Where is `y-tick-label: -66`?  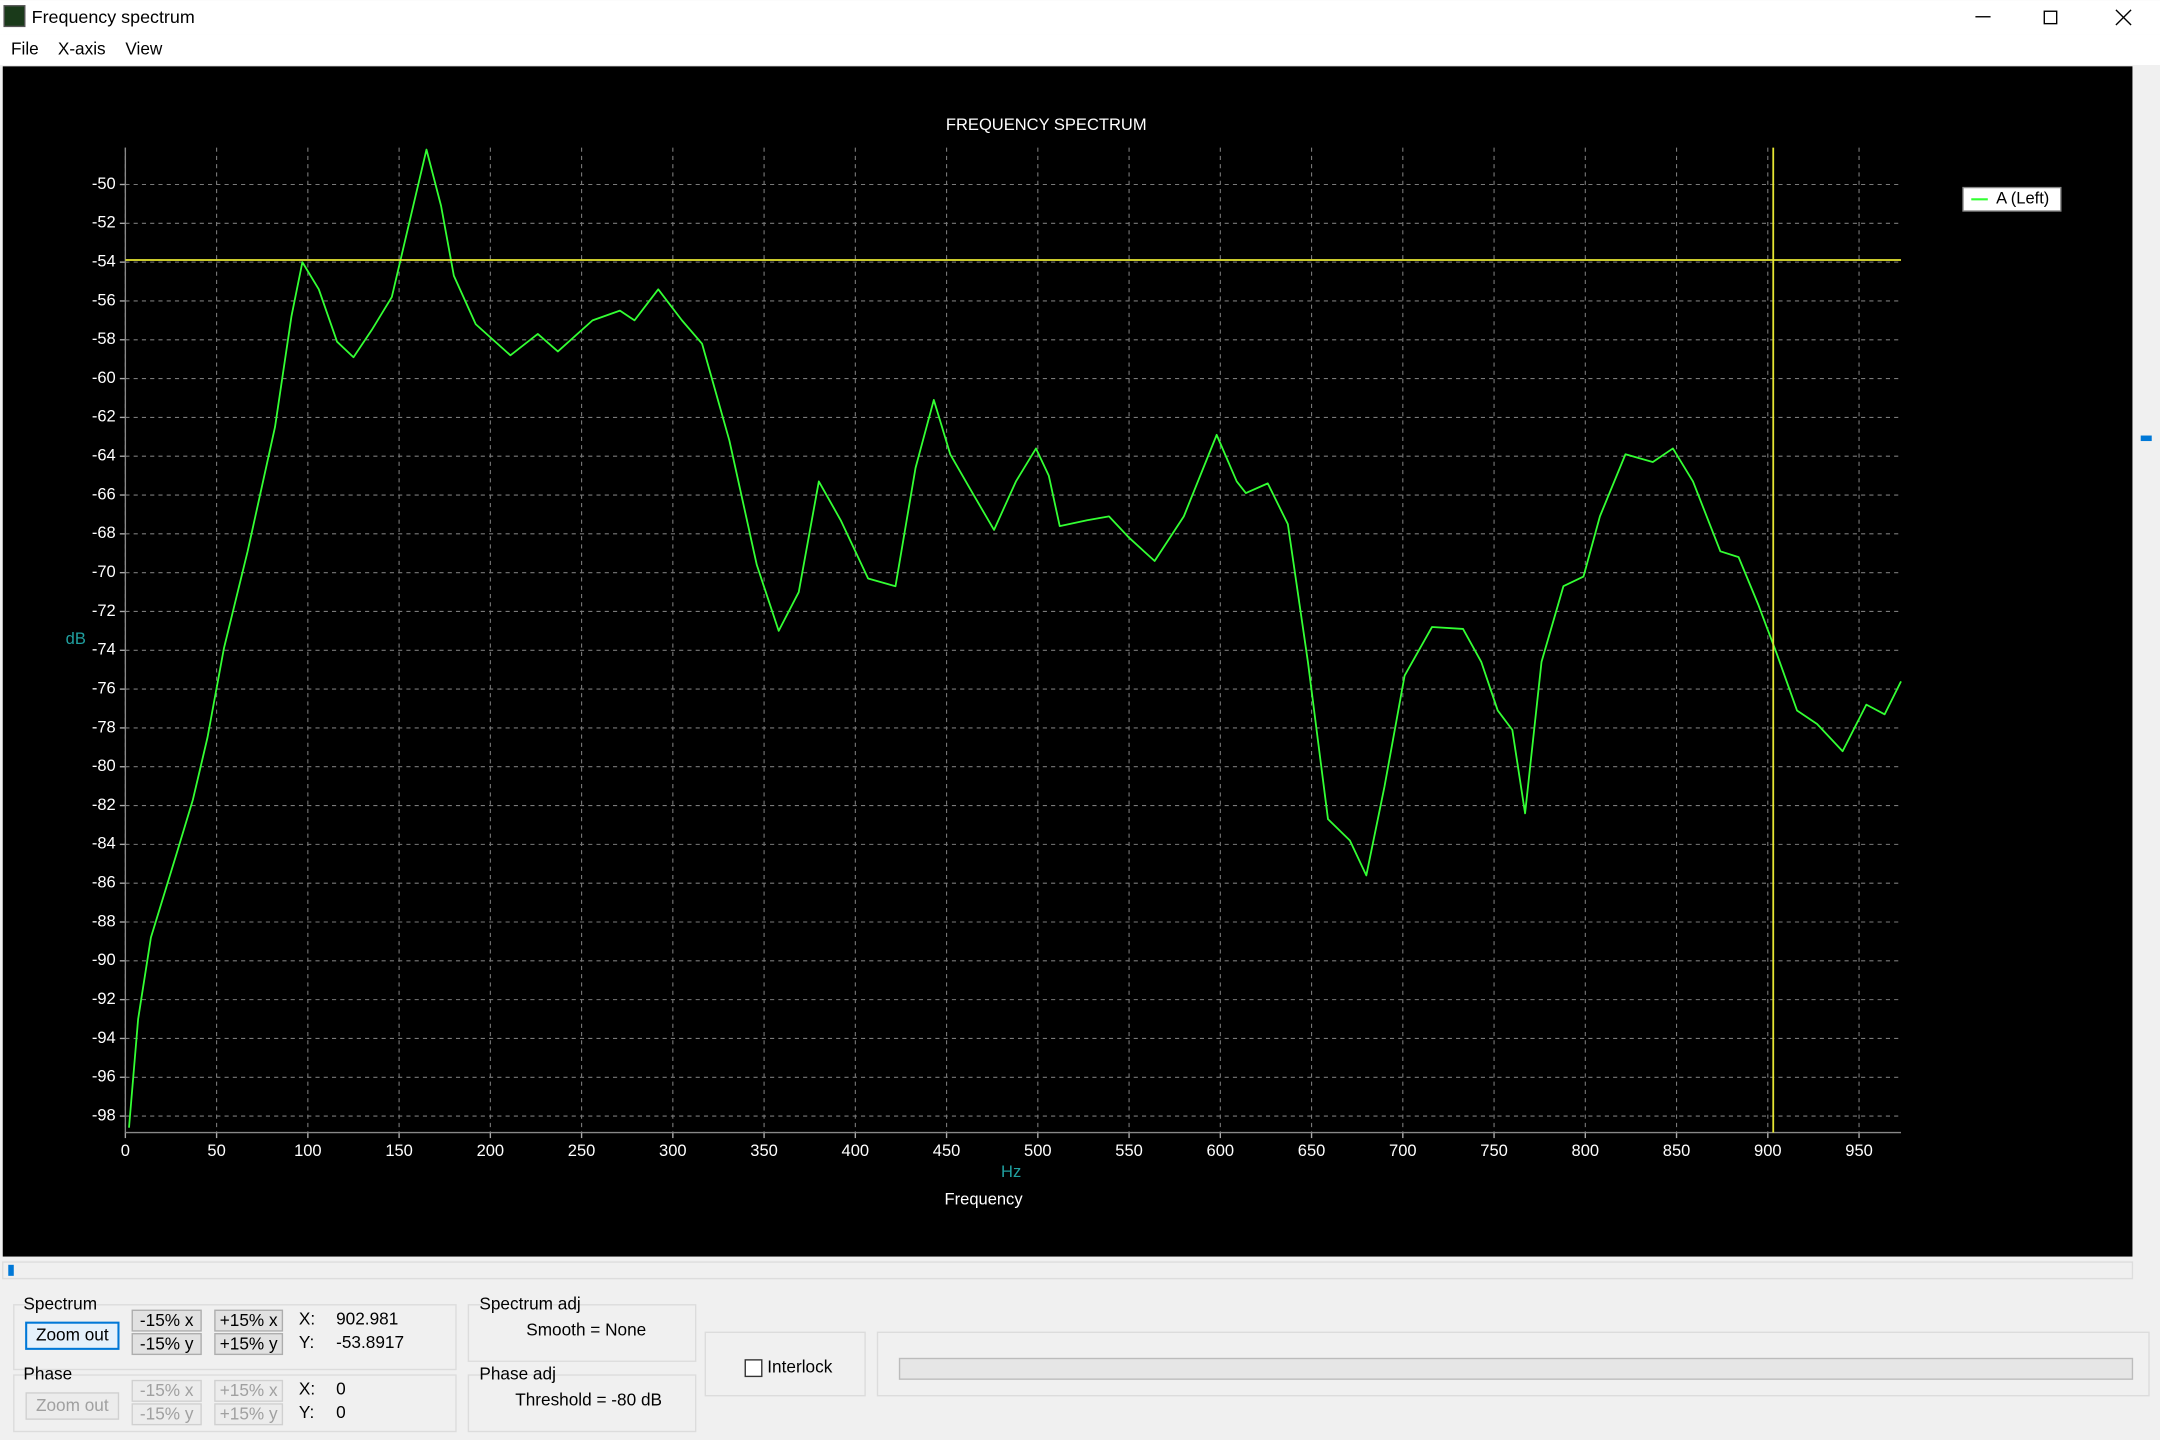 y-tick-label: -66 is located at coordinates (104, 493).